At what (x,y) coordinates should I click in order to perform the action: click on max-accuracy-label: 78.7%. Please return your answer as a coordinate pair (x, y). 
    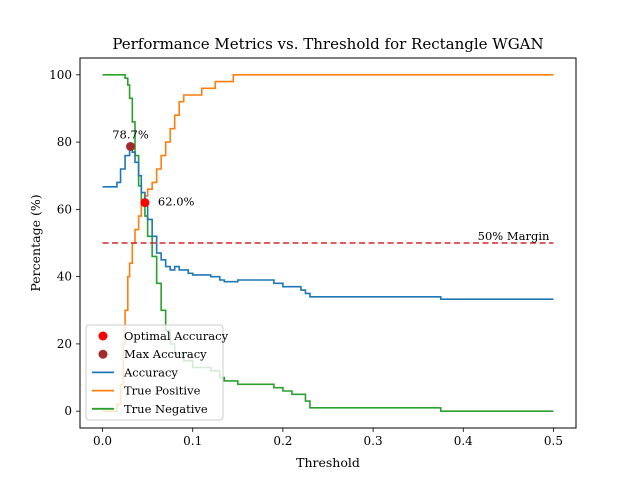
    Looking at the image, I should click on (130, 134).